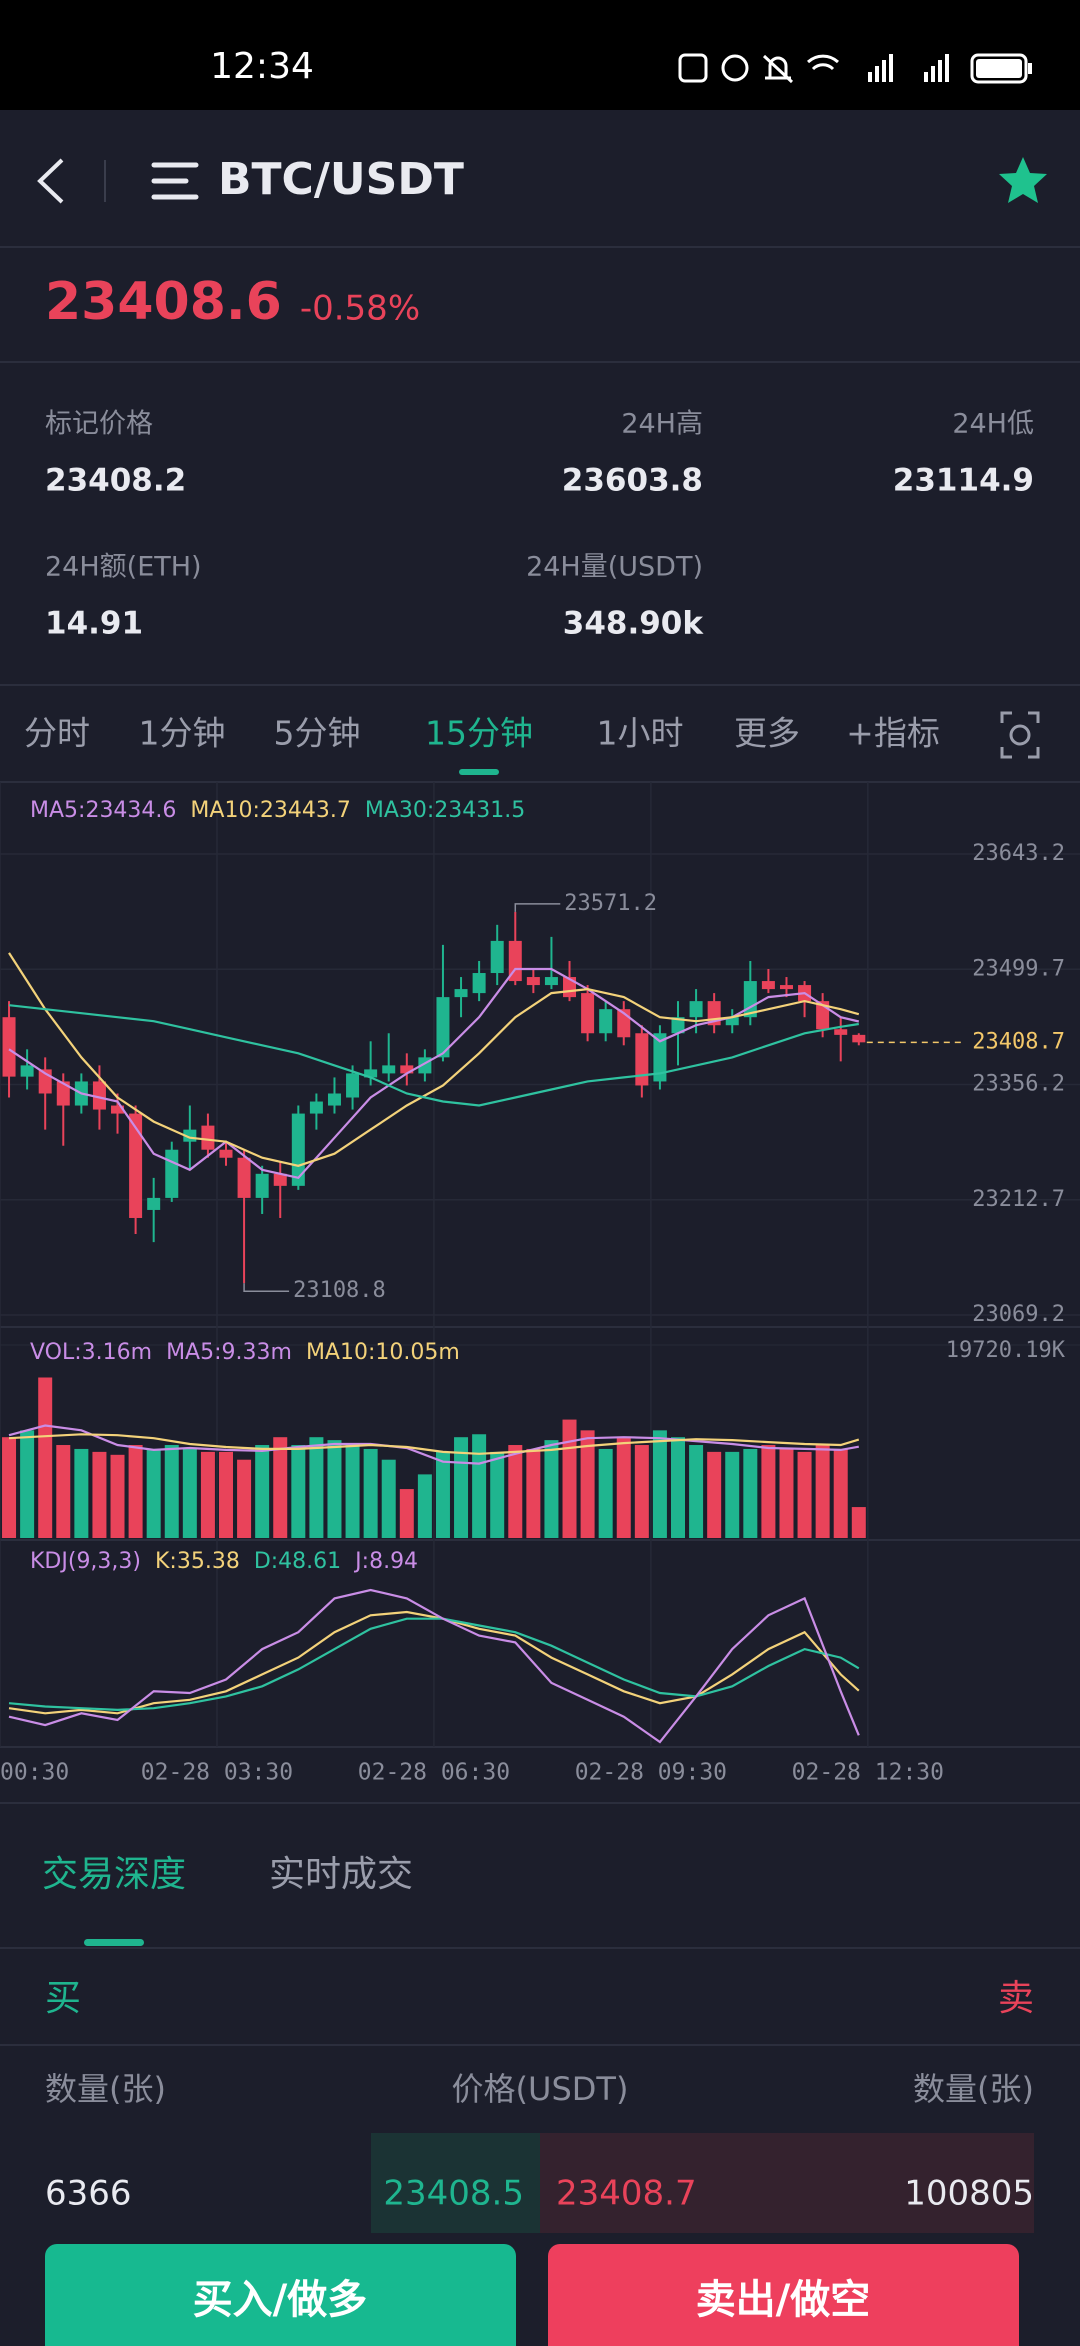 The height and width of the screenshot is (2346, 1080). Describe the element at coordinates (270, 810) in the screenshot. I see `legend-entry: MA10:23443.7` at that location.